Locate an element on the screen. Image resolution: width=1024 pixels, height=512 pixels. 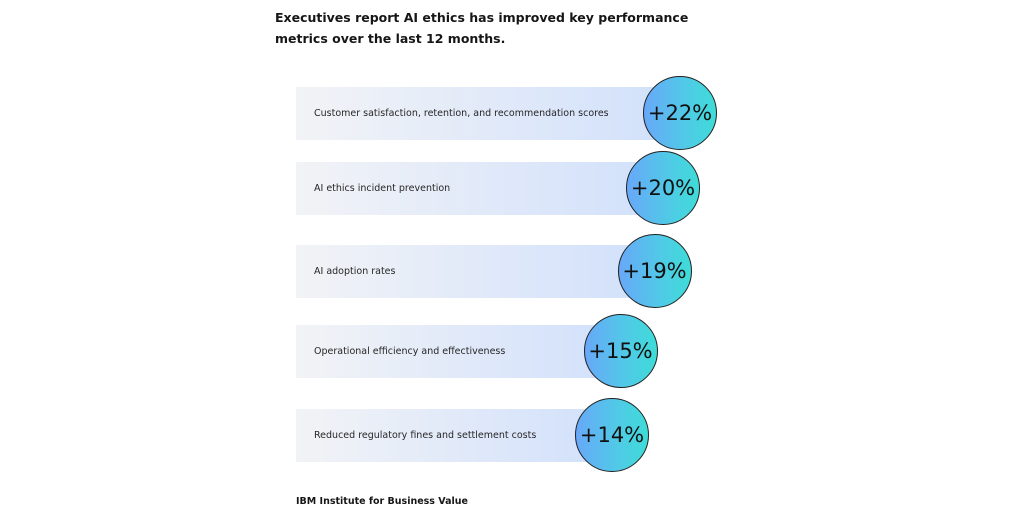
bar-label: Operational efficiency and effectiveness is located at coordinates (410, 351).